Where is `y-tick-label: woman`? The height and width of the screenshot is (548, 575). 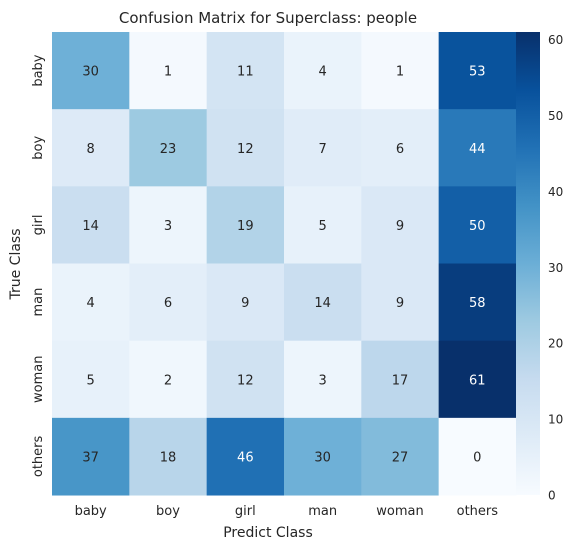 y-tick-label: woman is located at coordinates (38, 379).